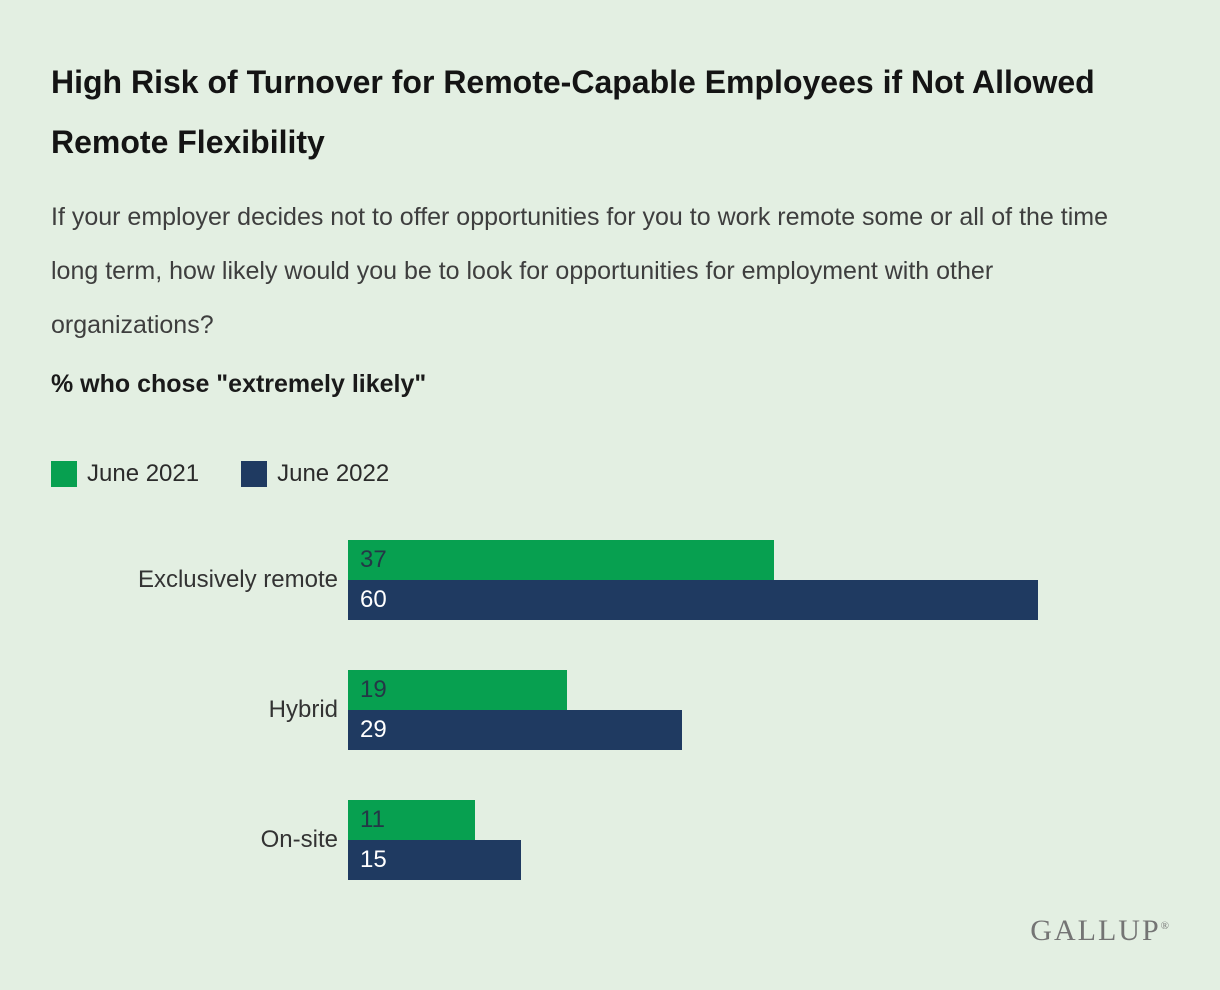  Describe the element at coordinates (303, 709) in the screenshot. I see `category-label: Hybrid` at that location.